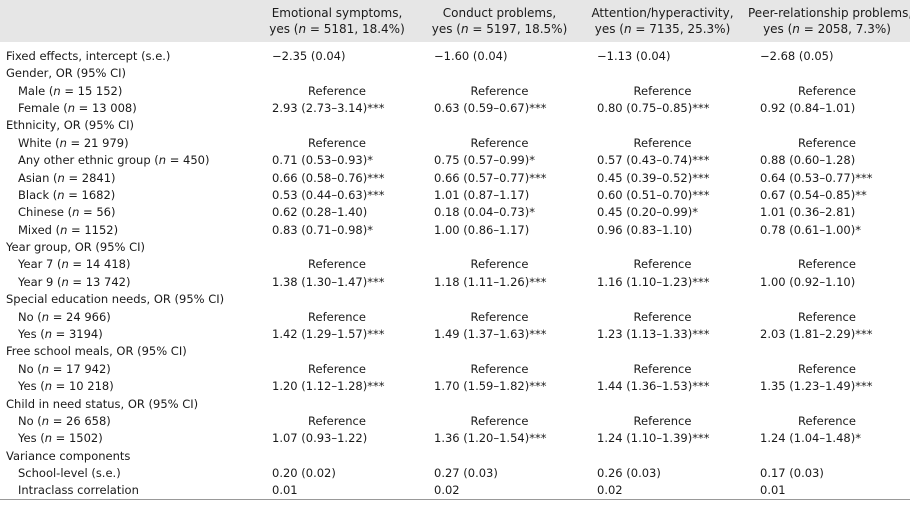 The height and width of the screenshot is (509, 910). I want to click on value-cell: 1.42 (1.29–1.57)***, so click(328, 334).